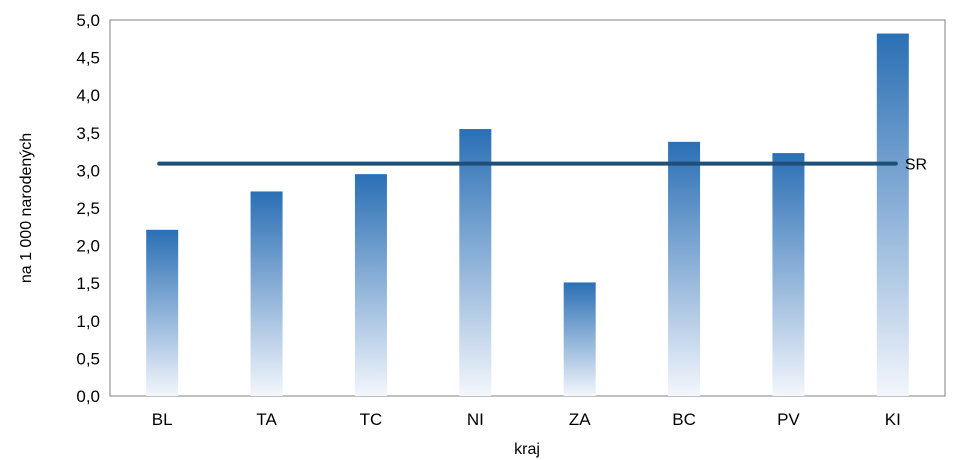  What do you see at coordinates (526, 419) in the screenshot?
I see `x-axis: BL TA TC NI ZA BC PV KI` at bounding box center [526, 419].